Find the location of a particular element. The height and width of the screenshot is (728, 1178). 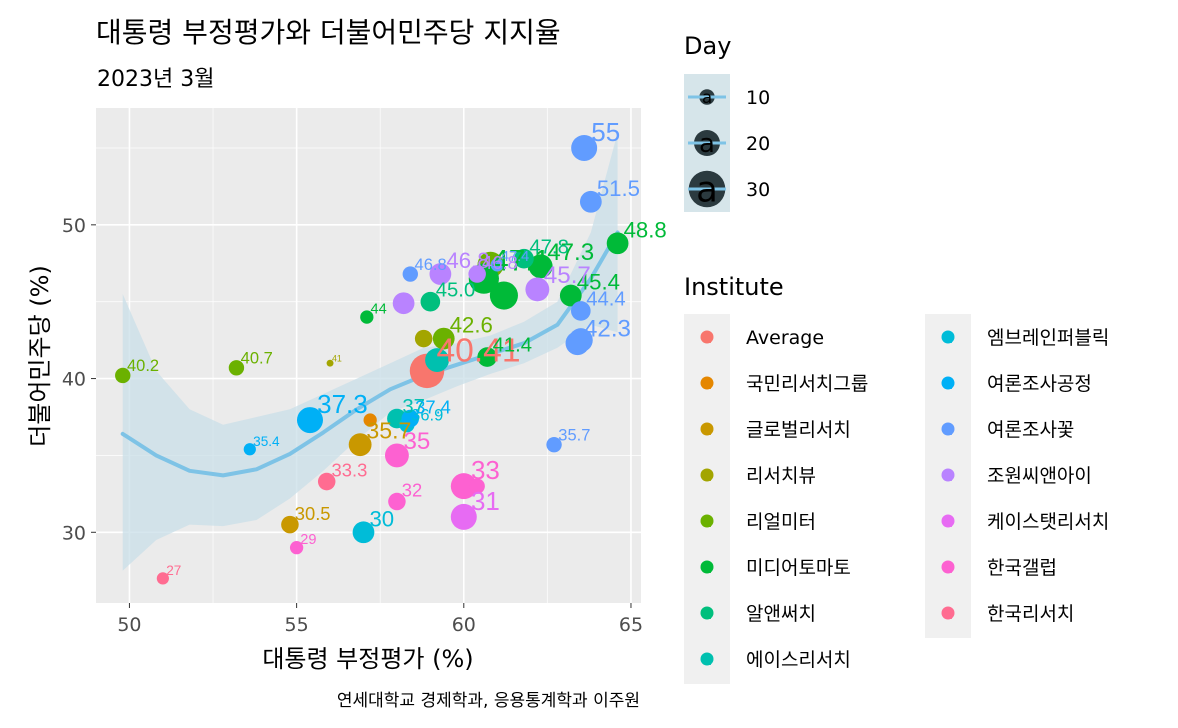

data-label: 35.7 is located at coordinates (574, 435).